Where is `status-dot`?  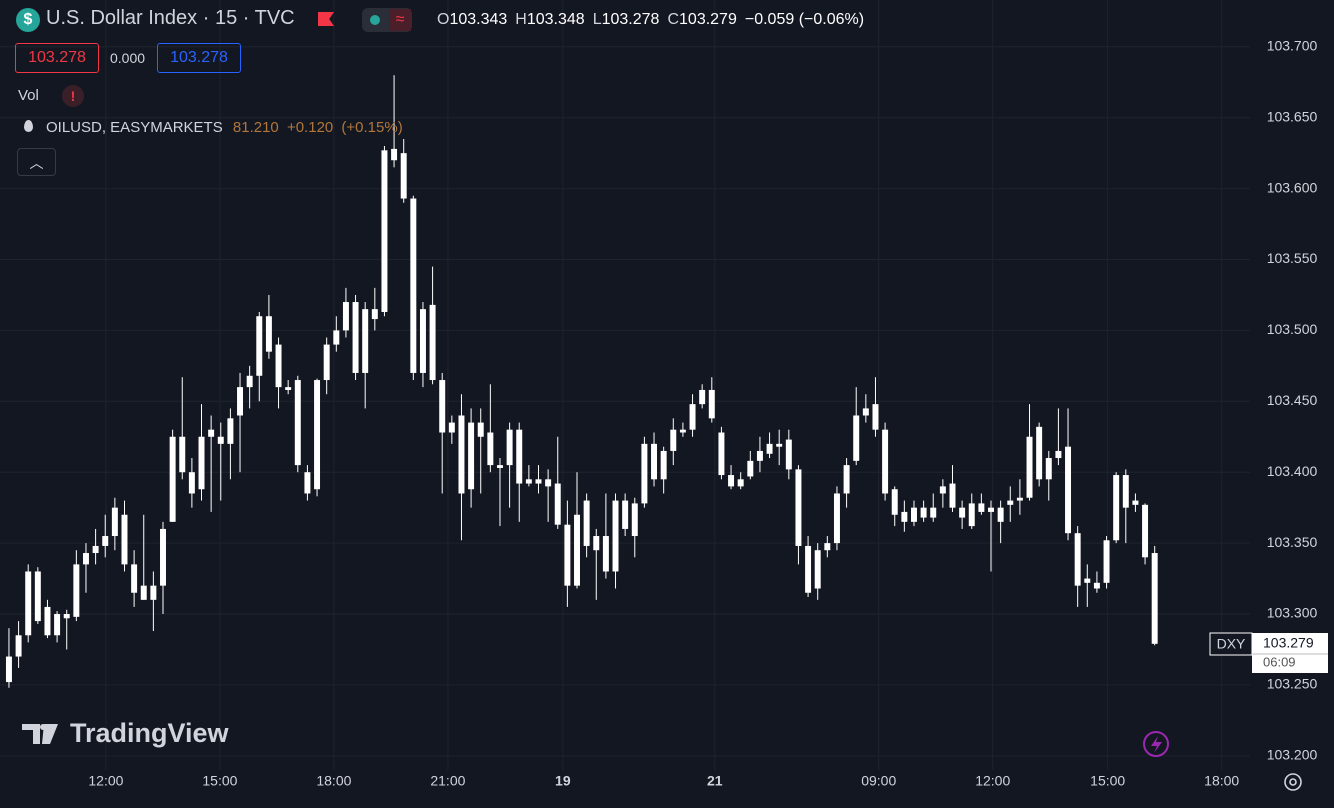
status-dot is located at coordinates (375, 20).